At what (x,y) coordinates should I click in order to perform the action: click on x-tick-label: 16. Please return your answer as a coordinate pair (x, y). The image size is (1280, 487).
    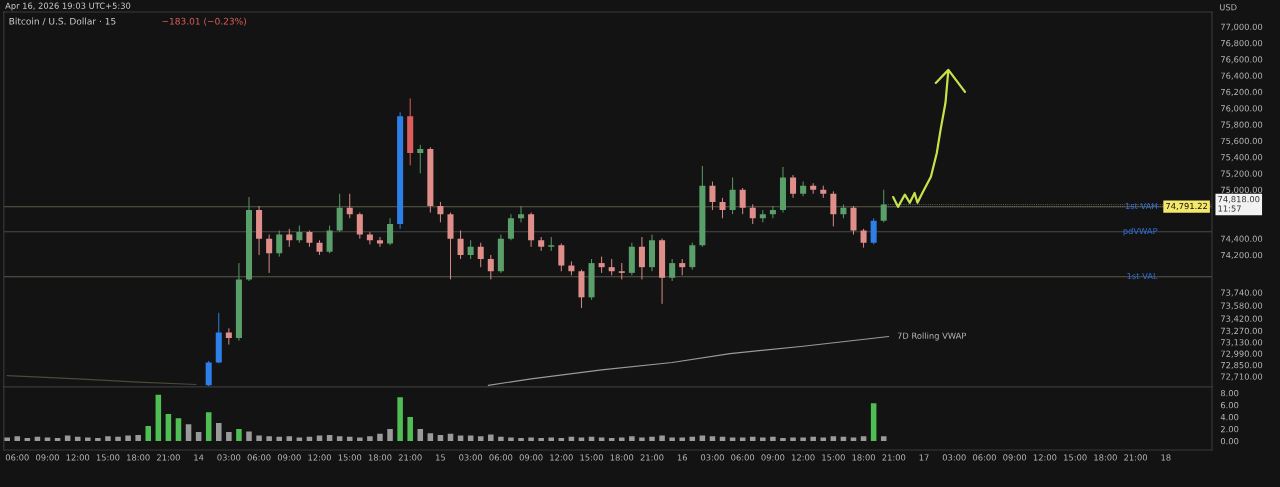
    Looking at the image, I should click on (682, 457).